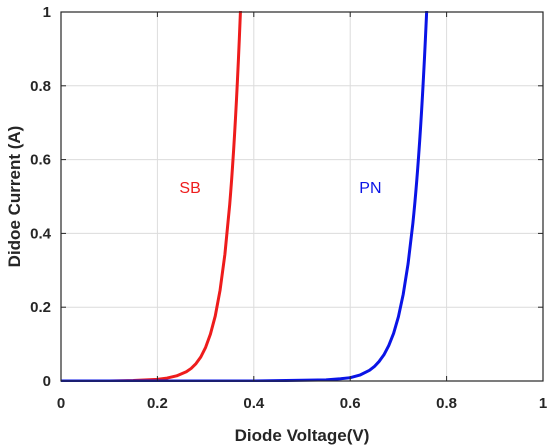 This screenshot has width=550, height=447. I want to click on y-tick-label-5: 1, so click(47, 12).